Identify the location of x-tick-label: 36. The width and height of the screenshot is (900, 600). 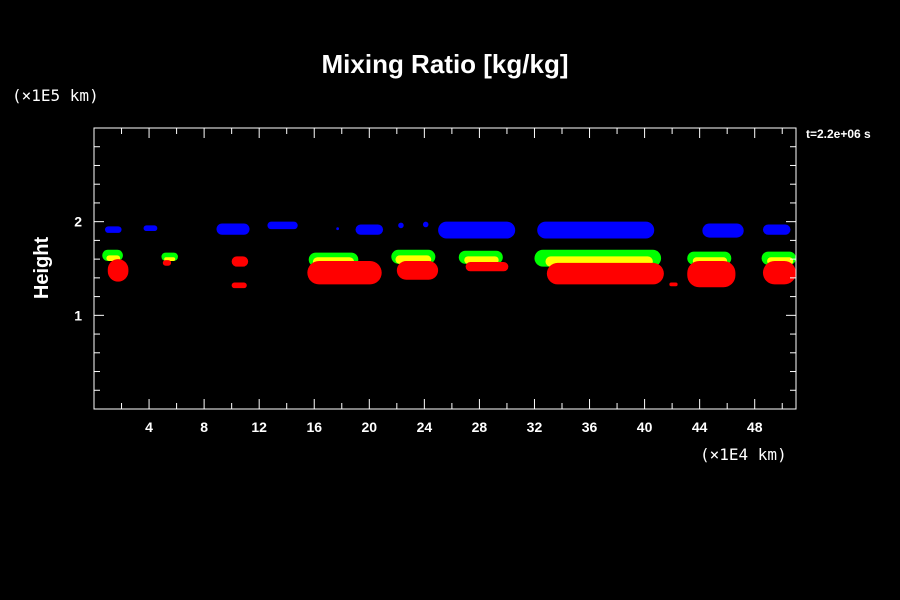
(590, 427).